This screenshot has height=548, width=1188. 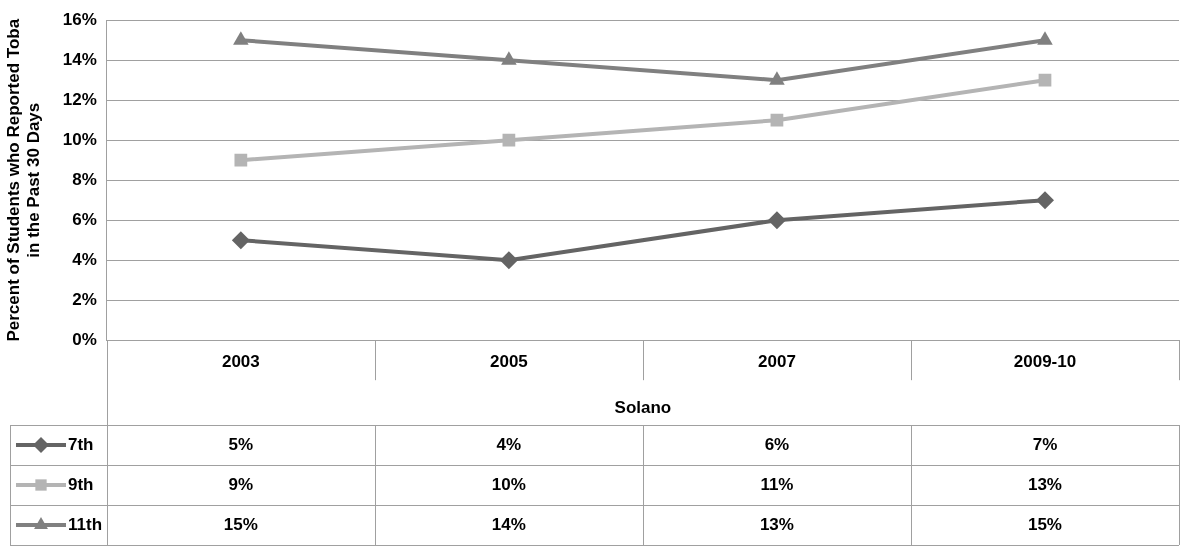 I want to click on x-tick-label: 2007, so click(x=777, y=362).